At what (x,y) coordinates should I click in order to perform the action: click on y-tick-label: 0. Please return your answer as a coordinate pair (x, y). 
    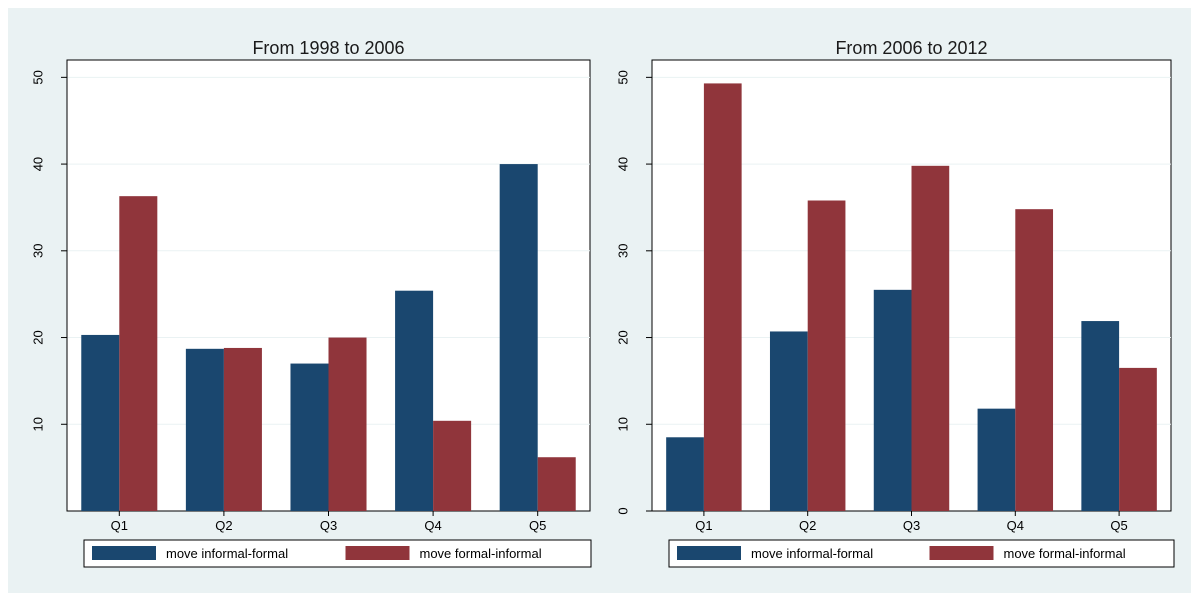
    Looking at the image, I should click on (622, 510).